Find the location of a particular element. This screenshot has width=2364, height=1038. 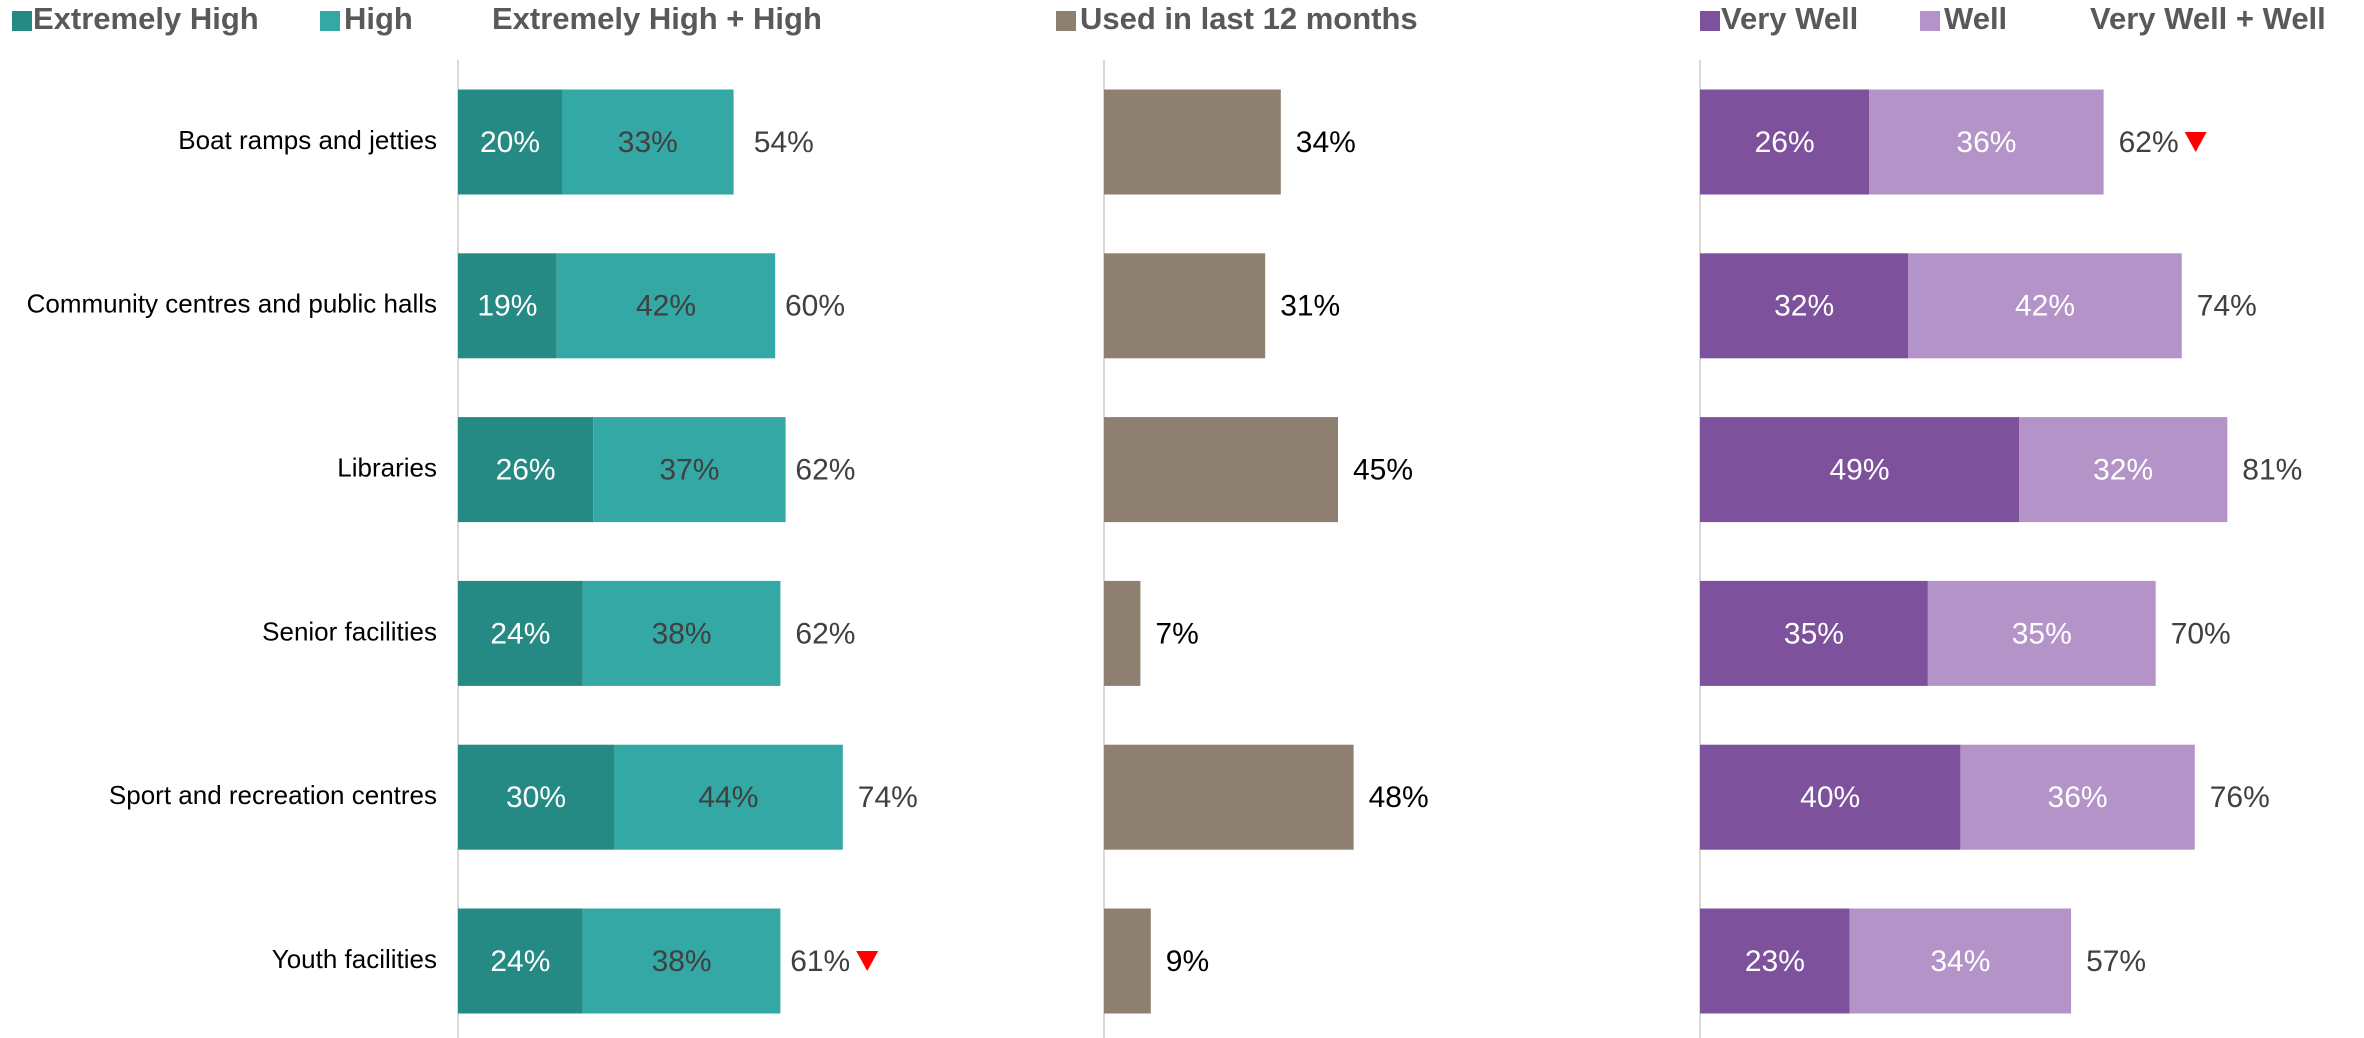

legend-label: Well is located at coordinates (1975, 18).